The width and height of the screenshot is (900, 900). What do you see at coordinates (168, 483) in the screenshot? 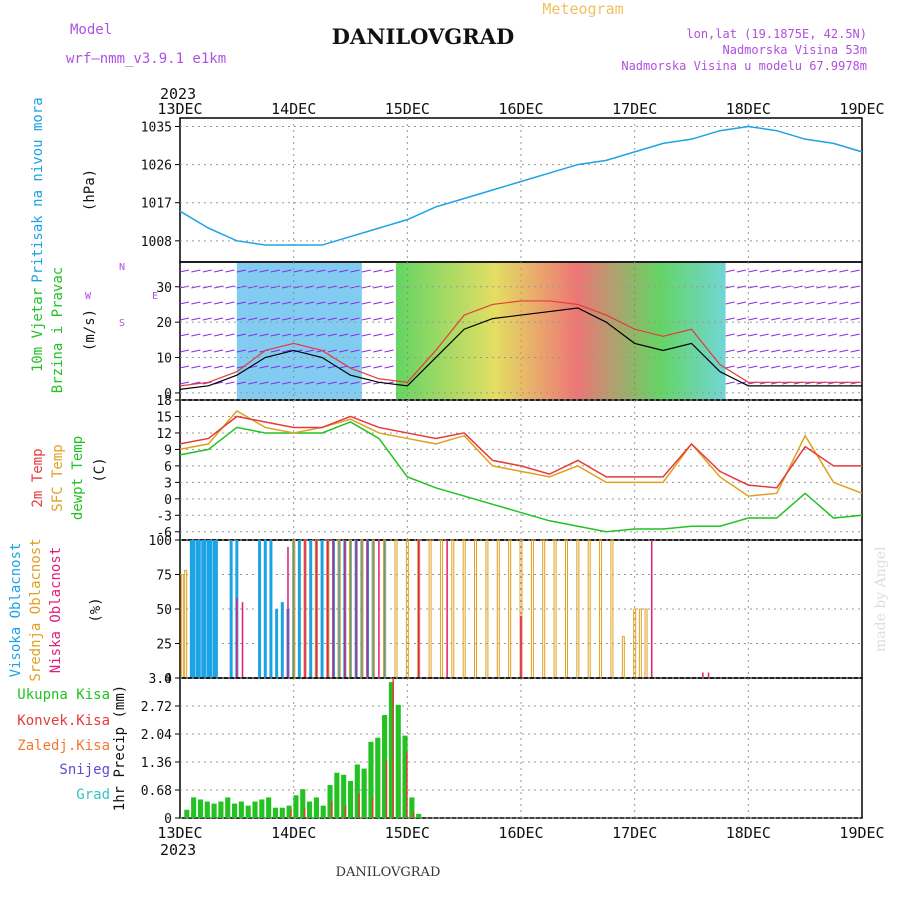
I see `y-tick-label-2: 3` at bounding box center [168, 483].